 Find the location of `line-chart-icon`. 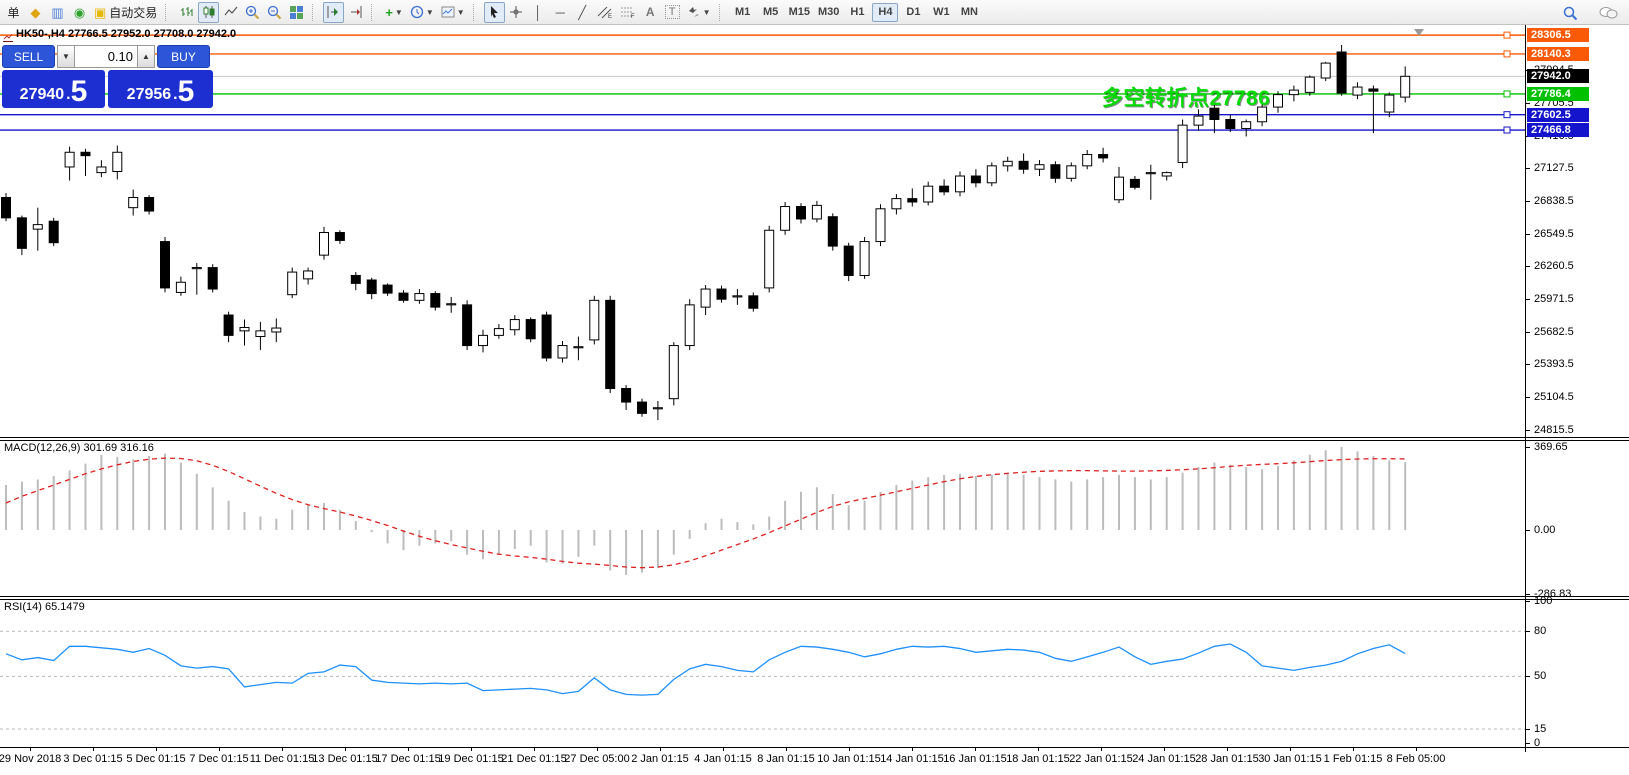

line-chart-icon is located at coordinates (230, 12).